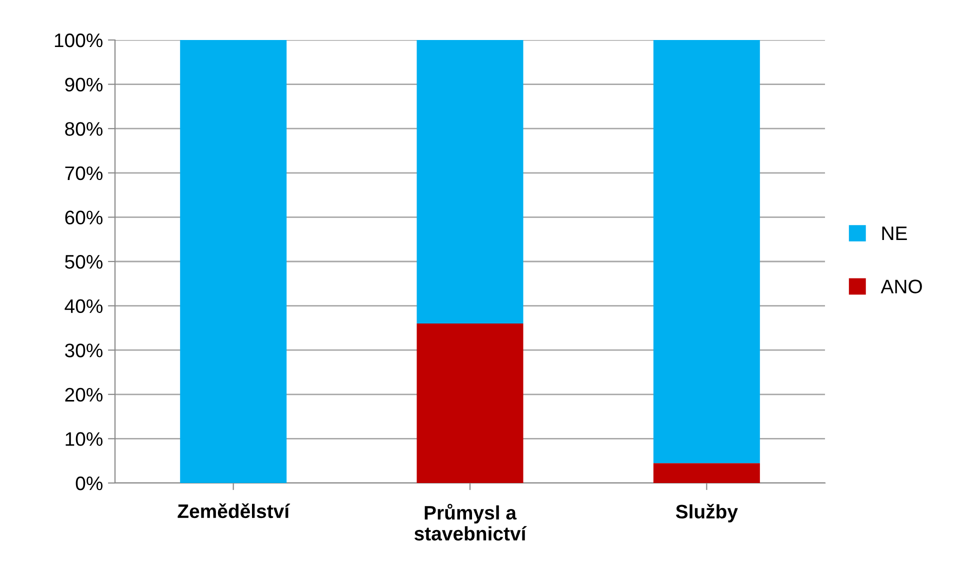 This screenshot has height=578, width=957. I want to click on y-tick-label: 50%, so click(84, 261).